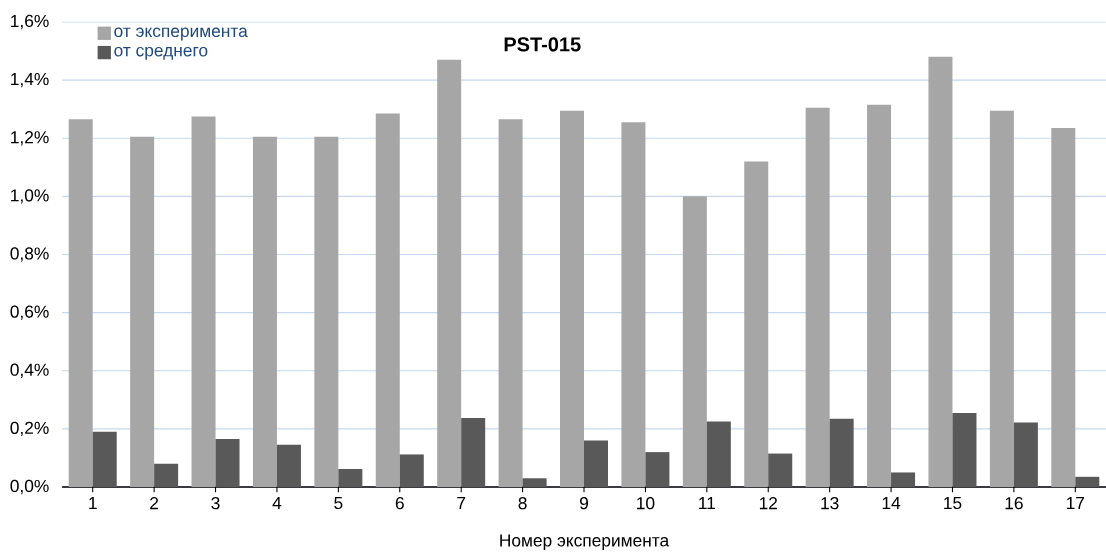 The height and width of the screenshot is (552, 1106). Describe the element at coordinates (830, 503) in the screenshot. I see `x-tick-label: 13` at that location.